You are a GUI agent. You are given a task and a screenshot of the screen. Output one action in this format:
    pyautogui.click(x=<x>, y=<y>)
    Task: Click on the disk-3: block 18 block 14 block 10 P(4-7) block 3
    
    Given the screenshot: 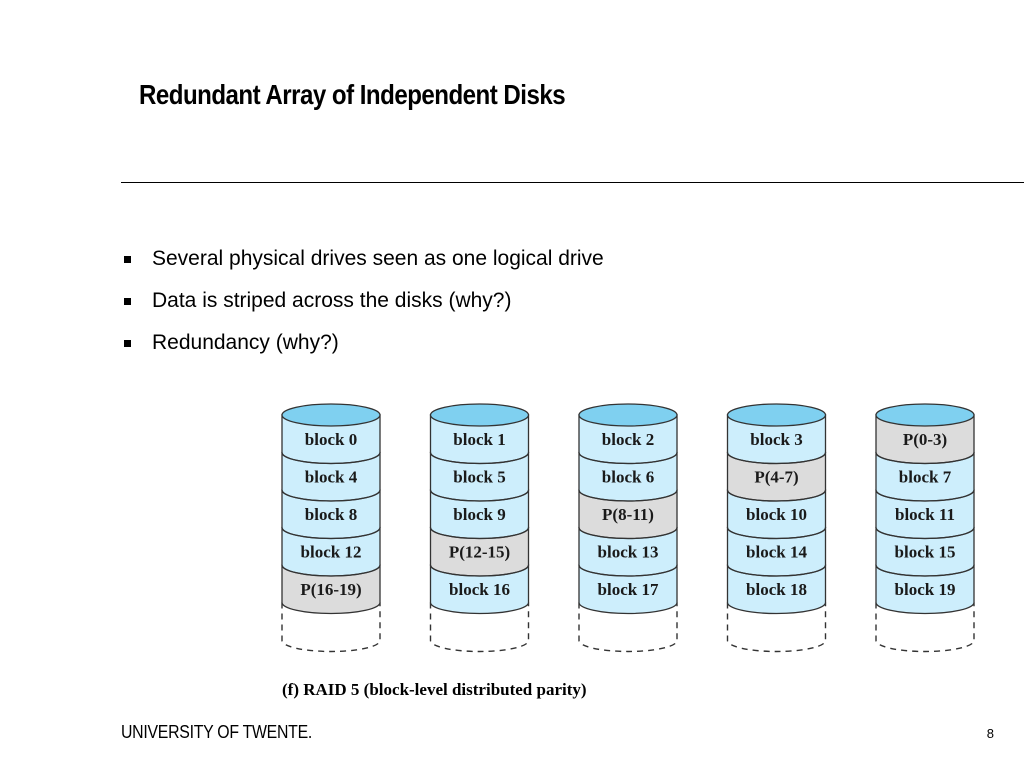 What is the action you would take?
    pyautogui.click(x=776, y=528)
    